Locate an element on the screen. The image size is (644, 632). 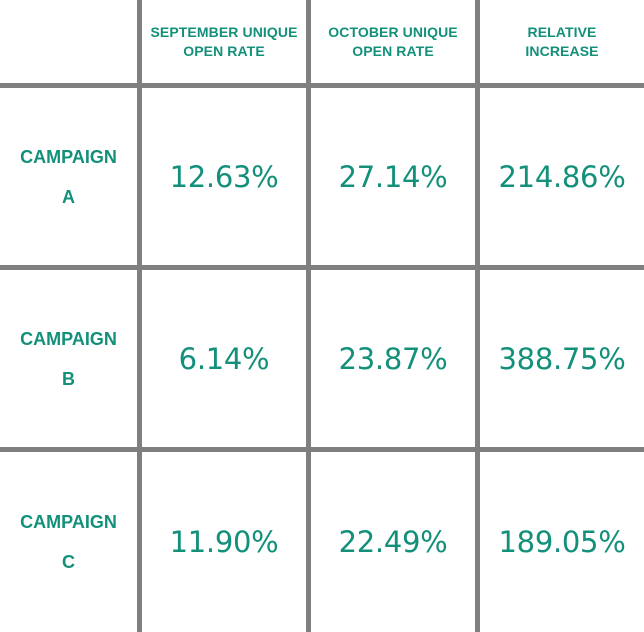
table-cell-september: 12.63% is located at coordinates (224, 176).